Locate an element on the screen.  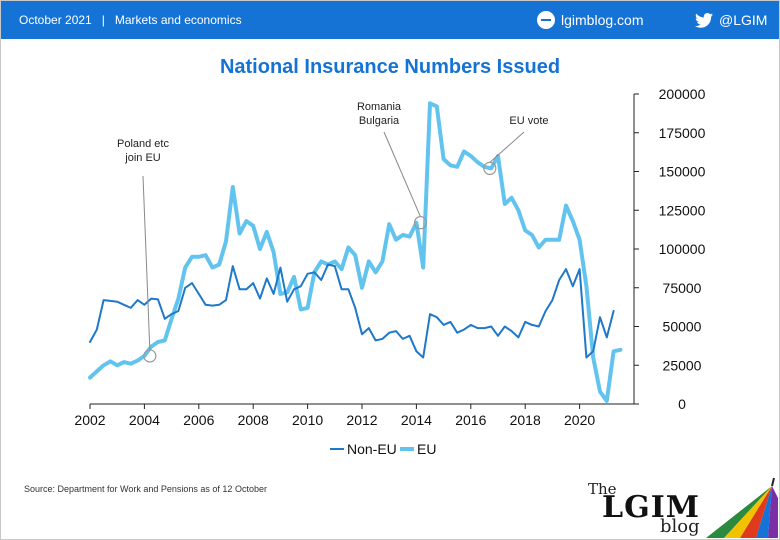
y-tick-label: 50000 is located at coordinates (682, 327).